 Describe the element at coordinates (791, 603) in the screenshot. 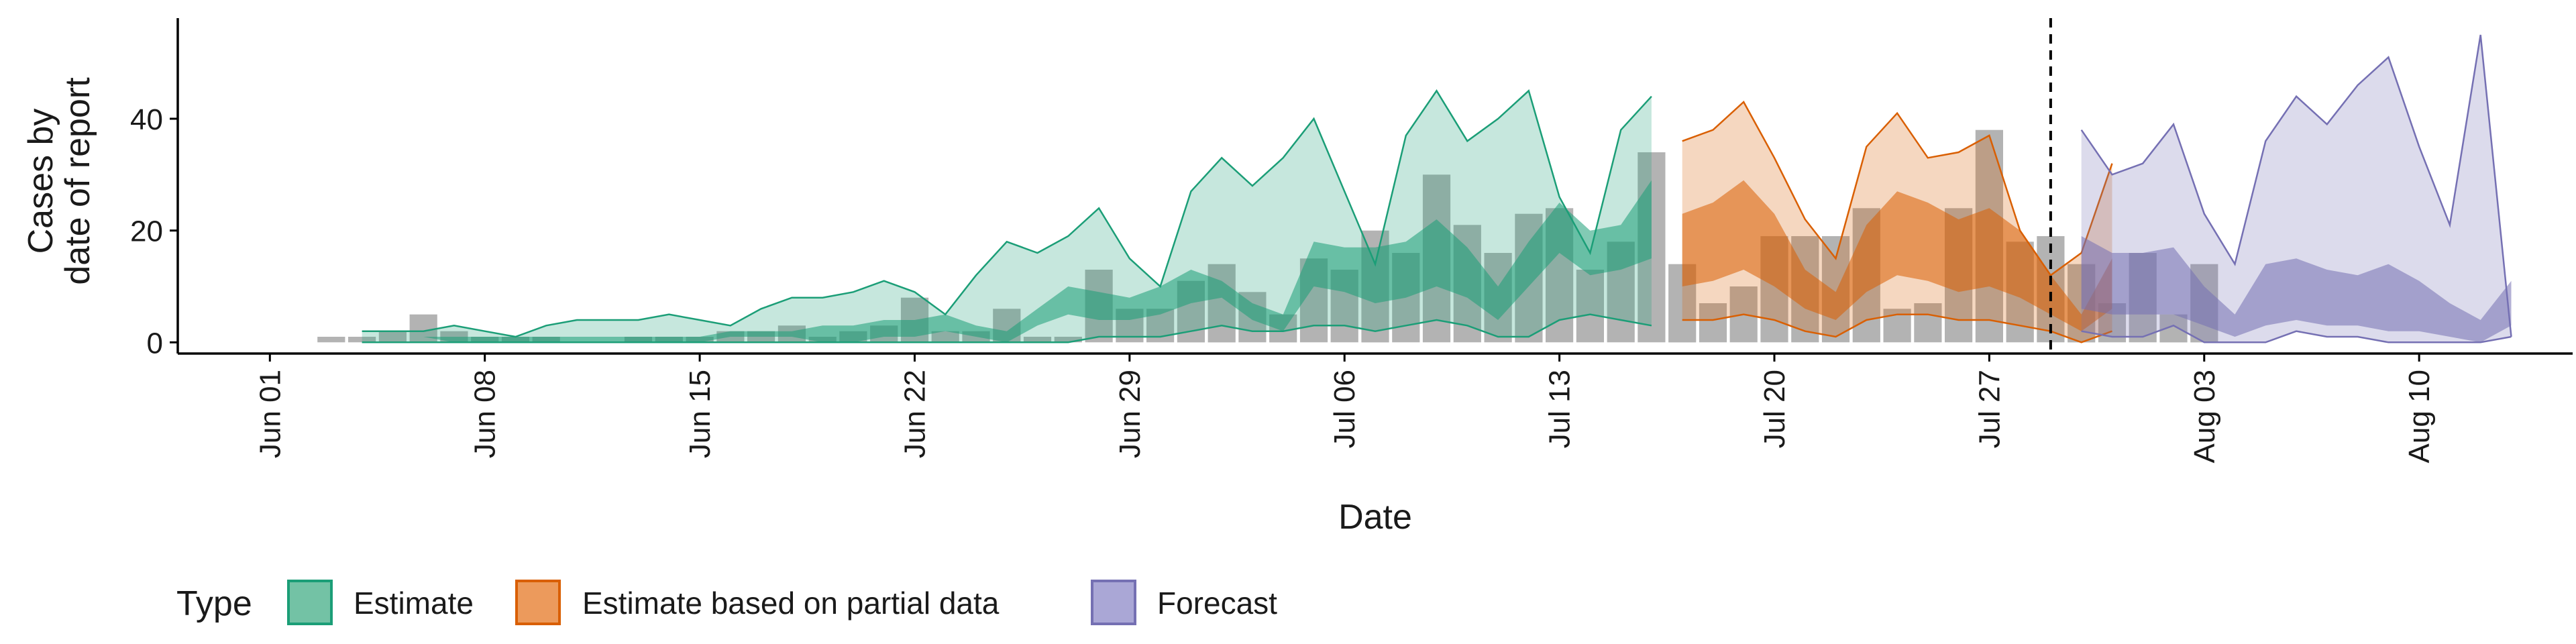

I see `legend-label: Estimate based on partial data` at that location.